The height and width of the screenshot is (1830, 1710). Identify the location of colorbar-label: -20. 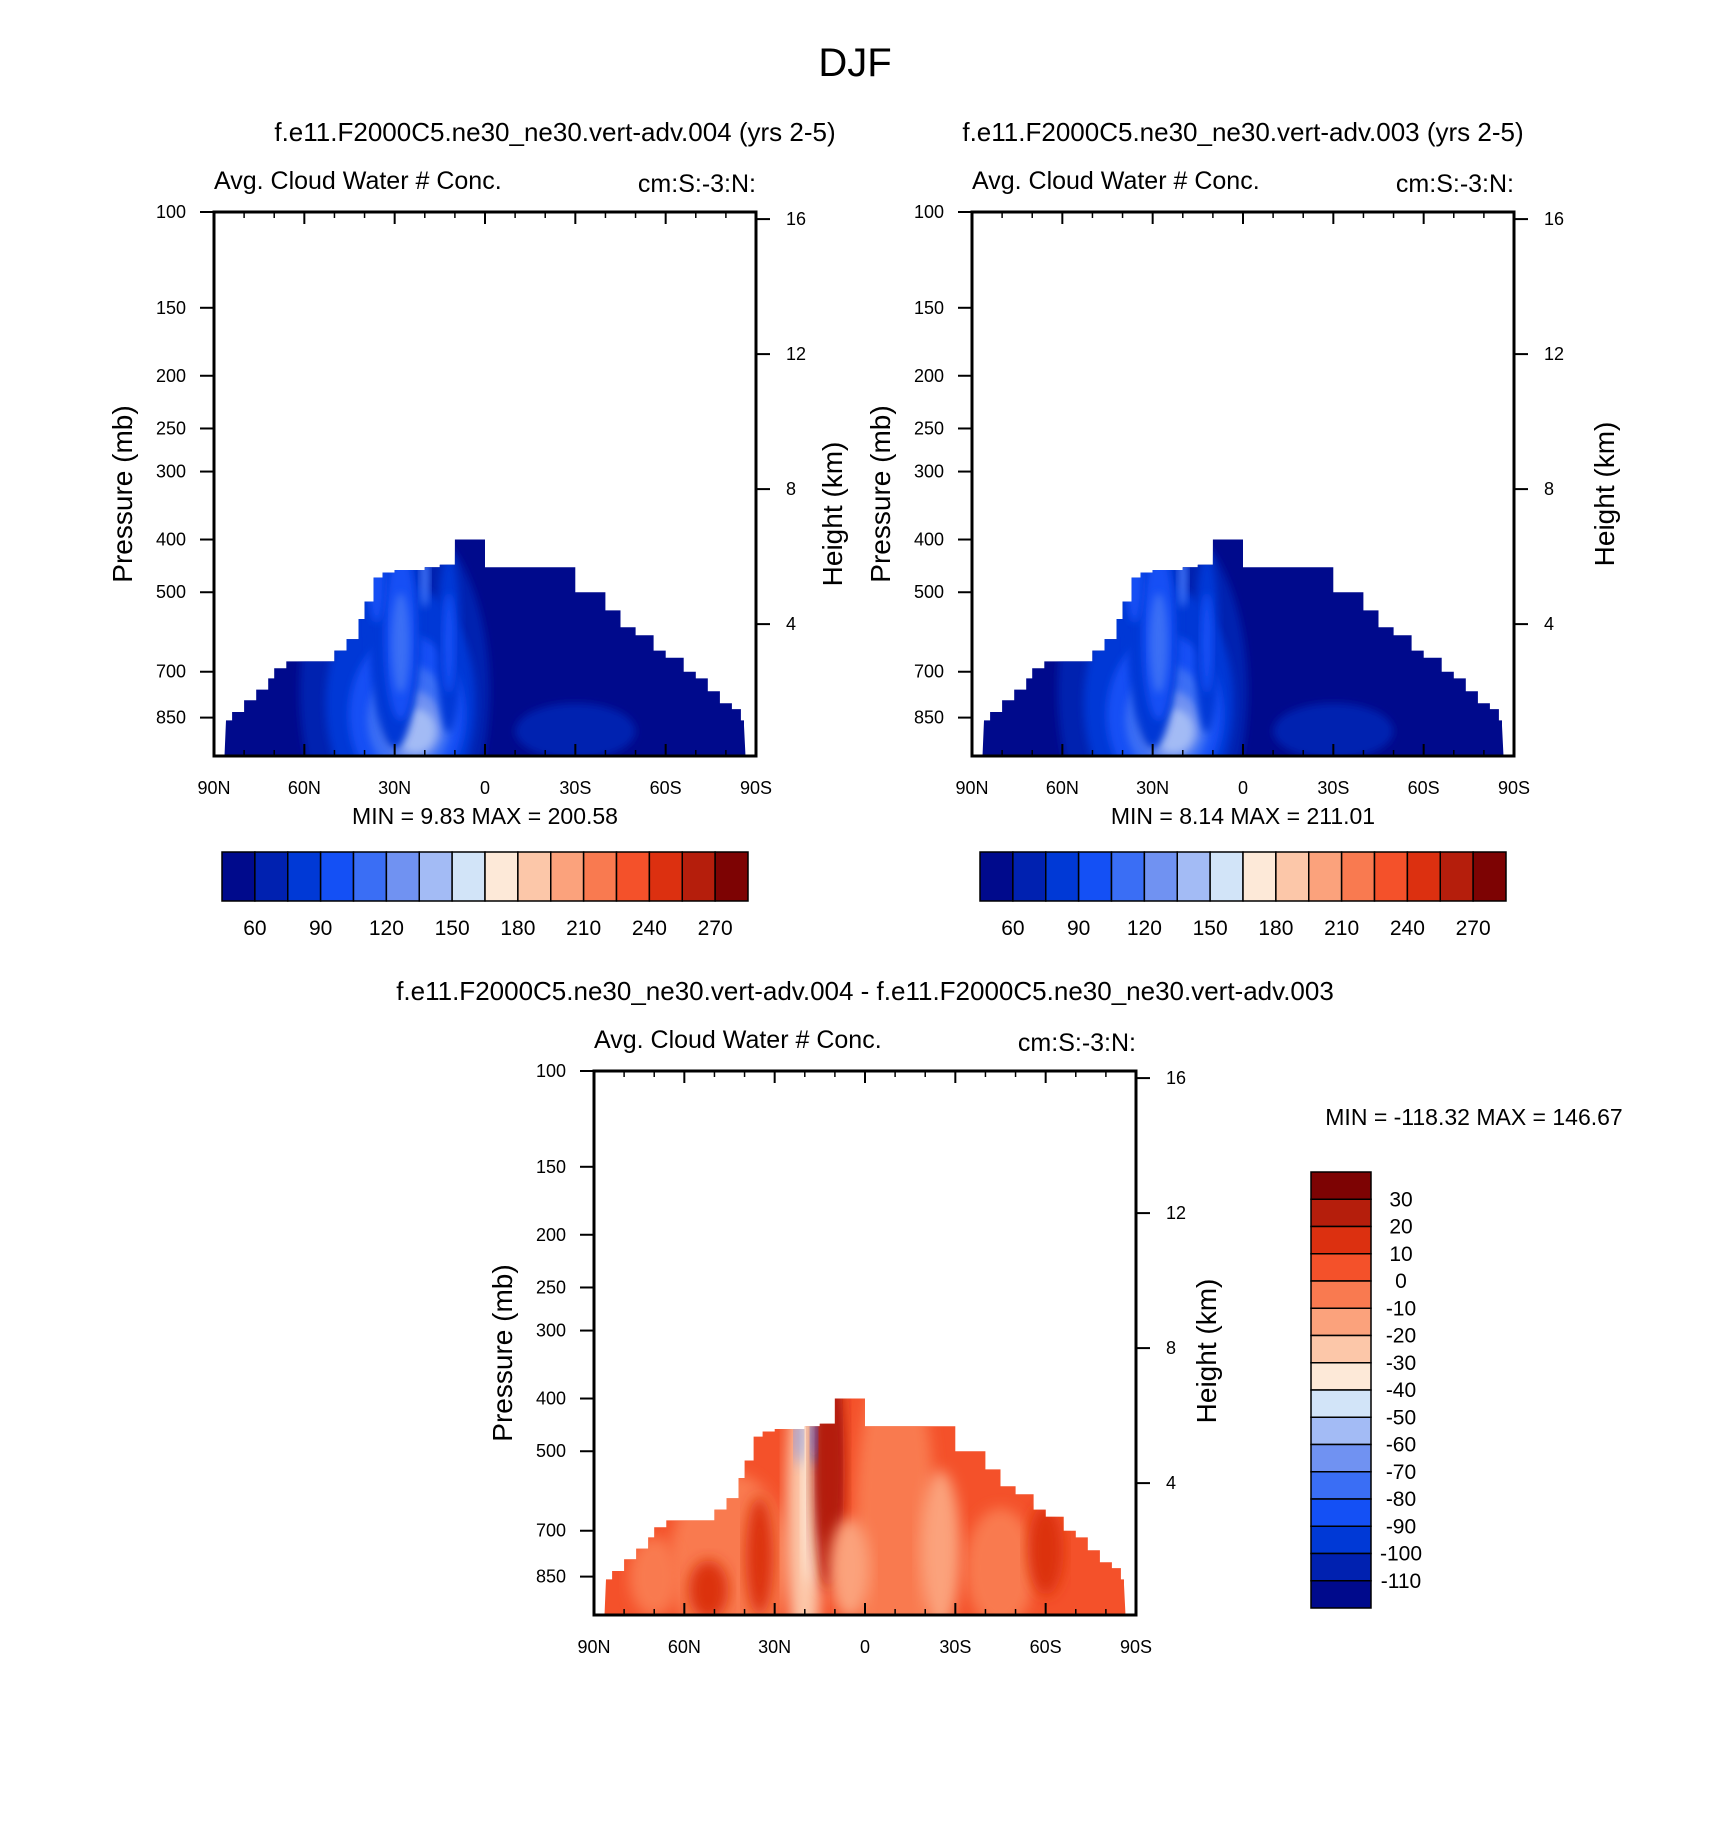
(1401, 1336).